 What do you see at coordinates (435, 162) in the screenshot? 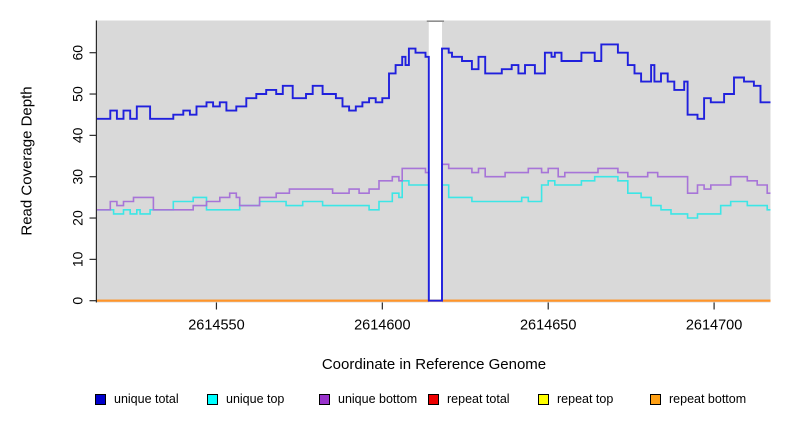
I see `coverage-gap-band` at bounding box center [435, 162].